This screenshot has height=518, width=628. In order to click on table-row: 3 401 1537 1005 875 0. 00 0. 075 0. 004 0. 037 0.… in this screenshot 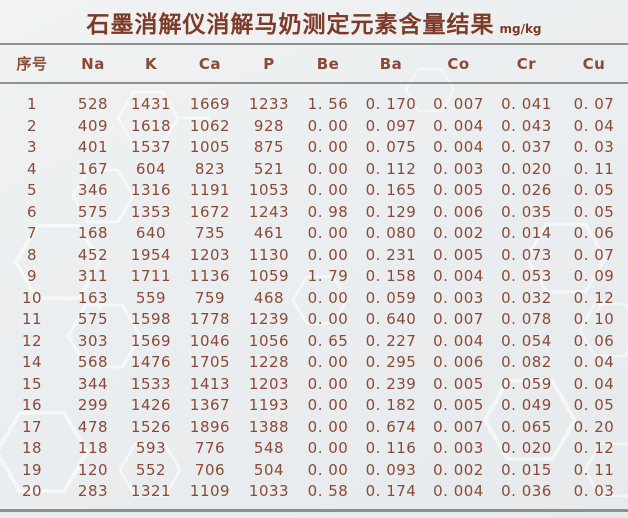, I will do `click(314, 148)`.